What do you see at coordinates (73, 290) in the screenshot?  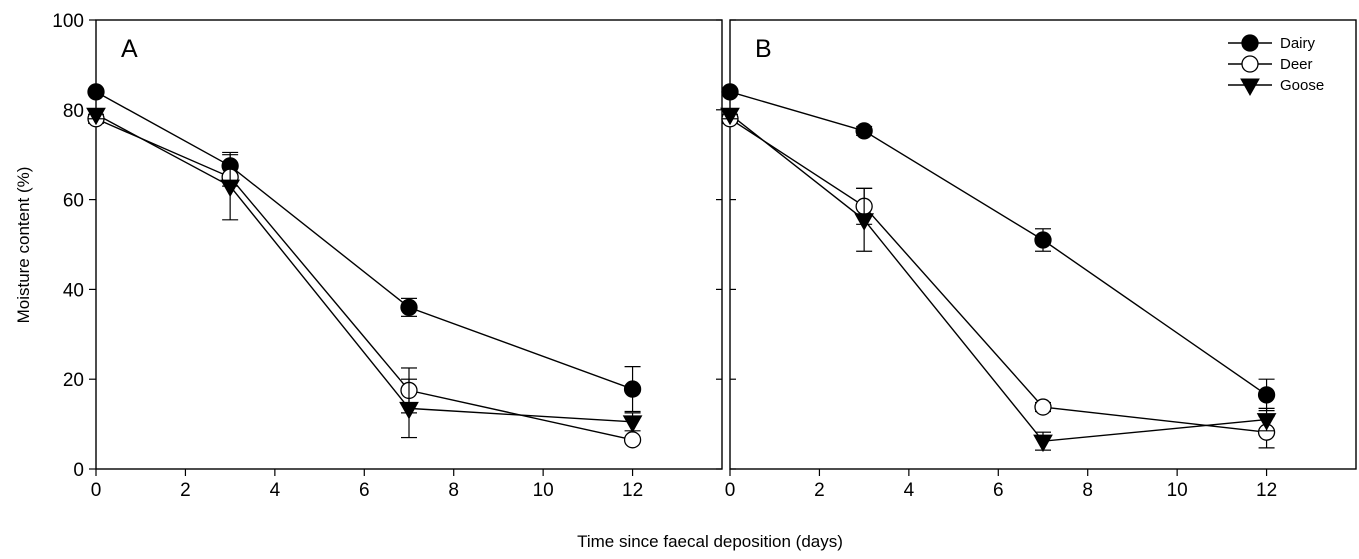 I see `y-tick-label: 40` at bounding box center [73, 290].